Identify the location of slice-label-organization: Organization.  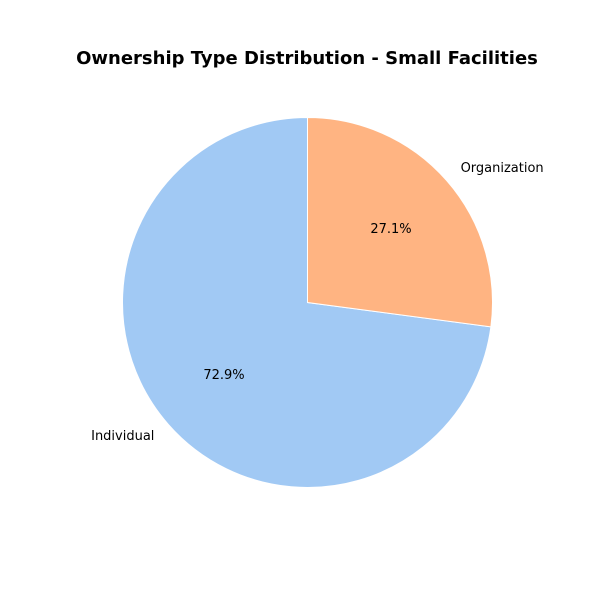
(502, 168).